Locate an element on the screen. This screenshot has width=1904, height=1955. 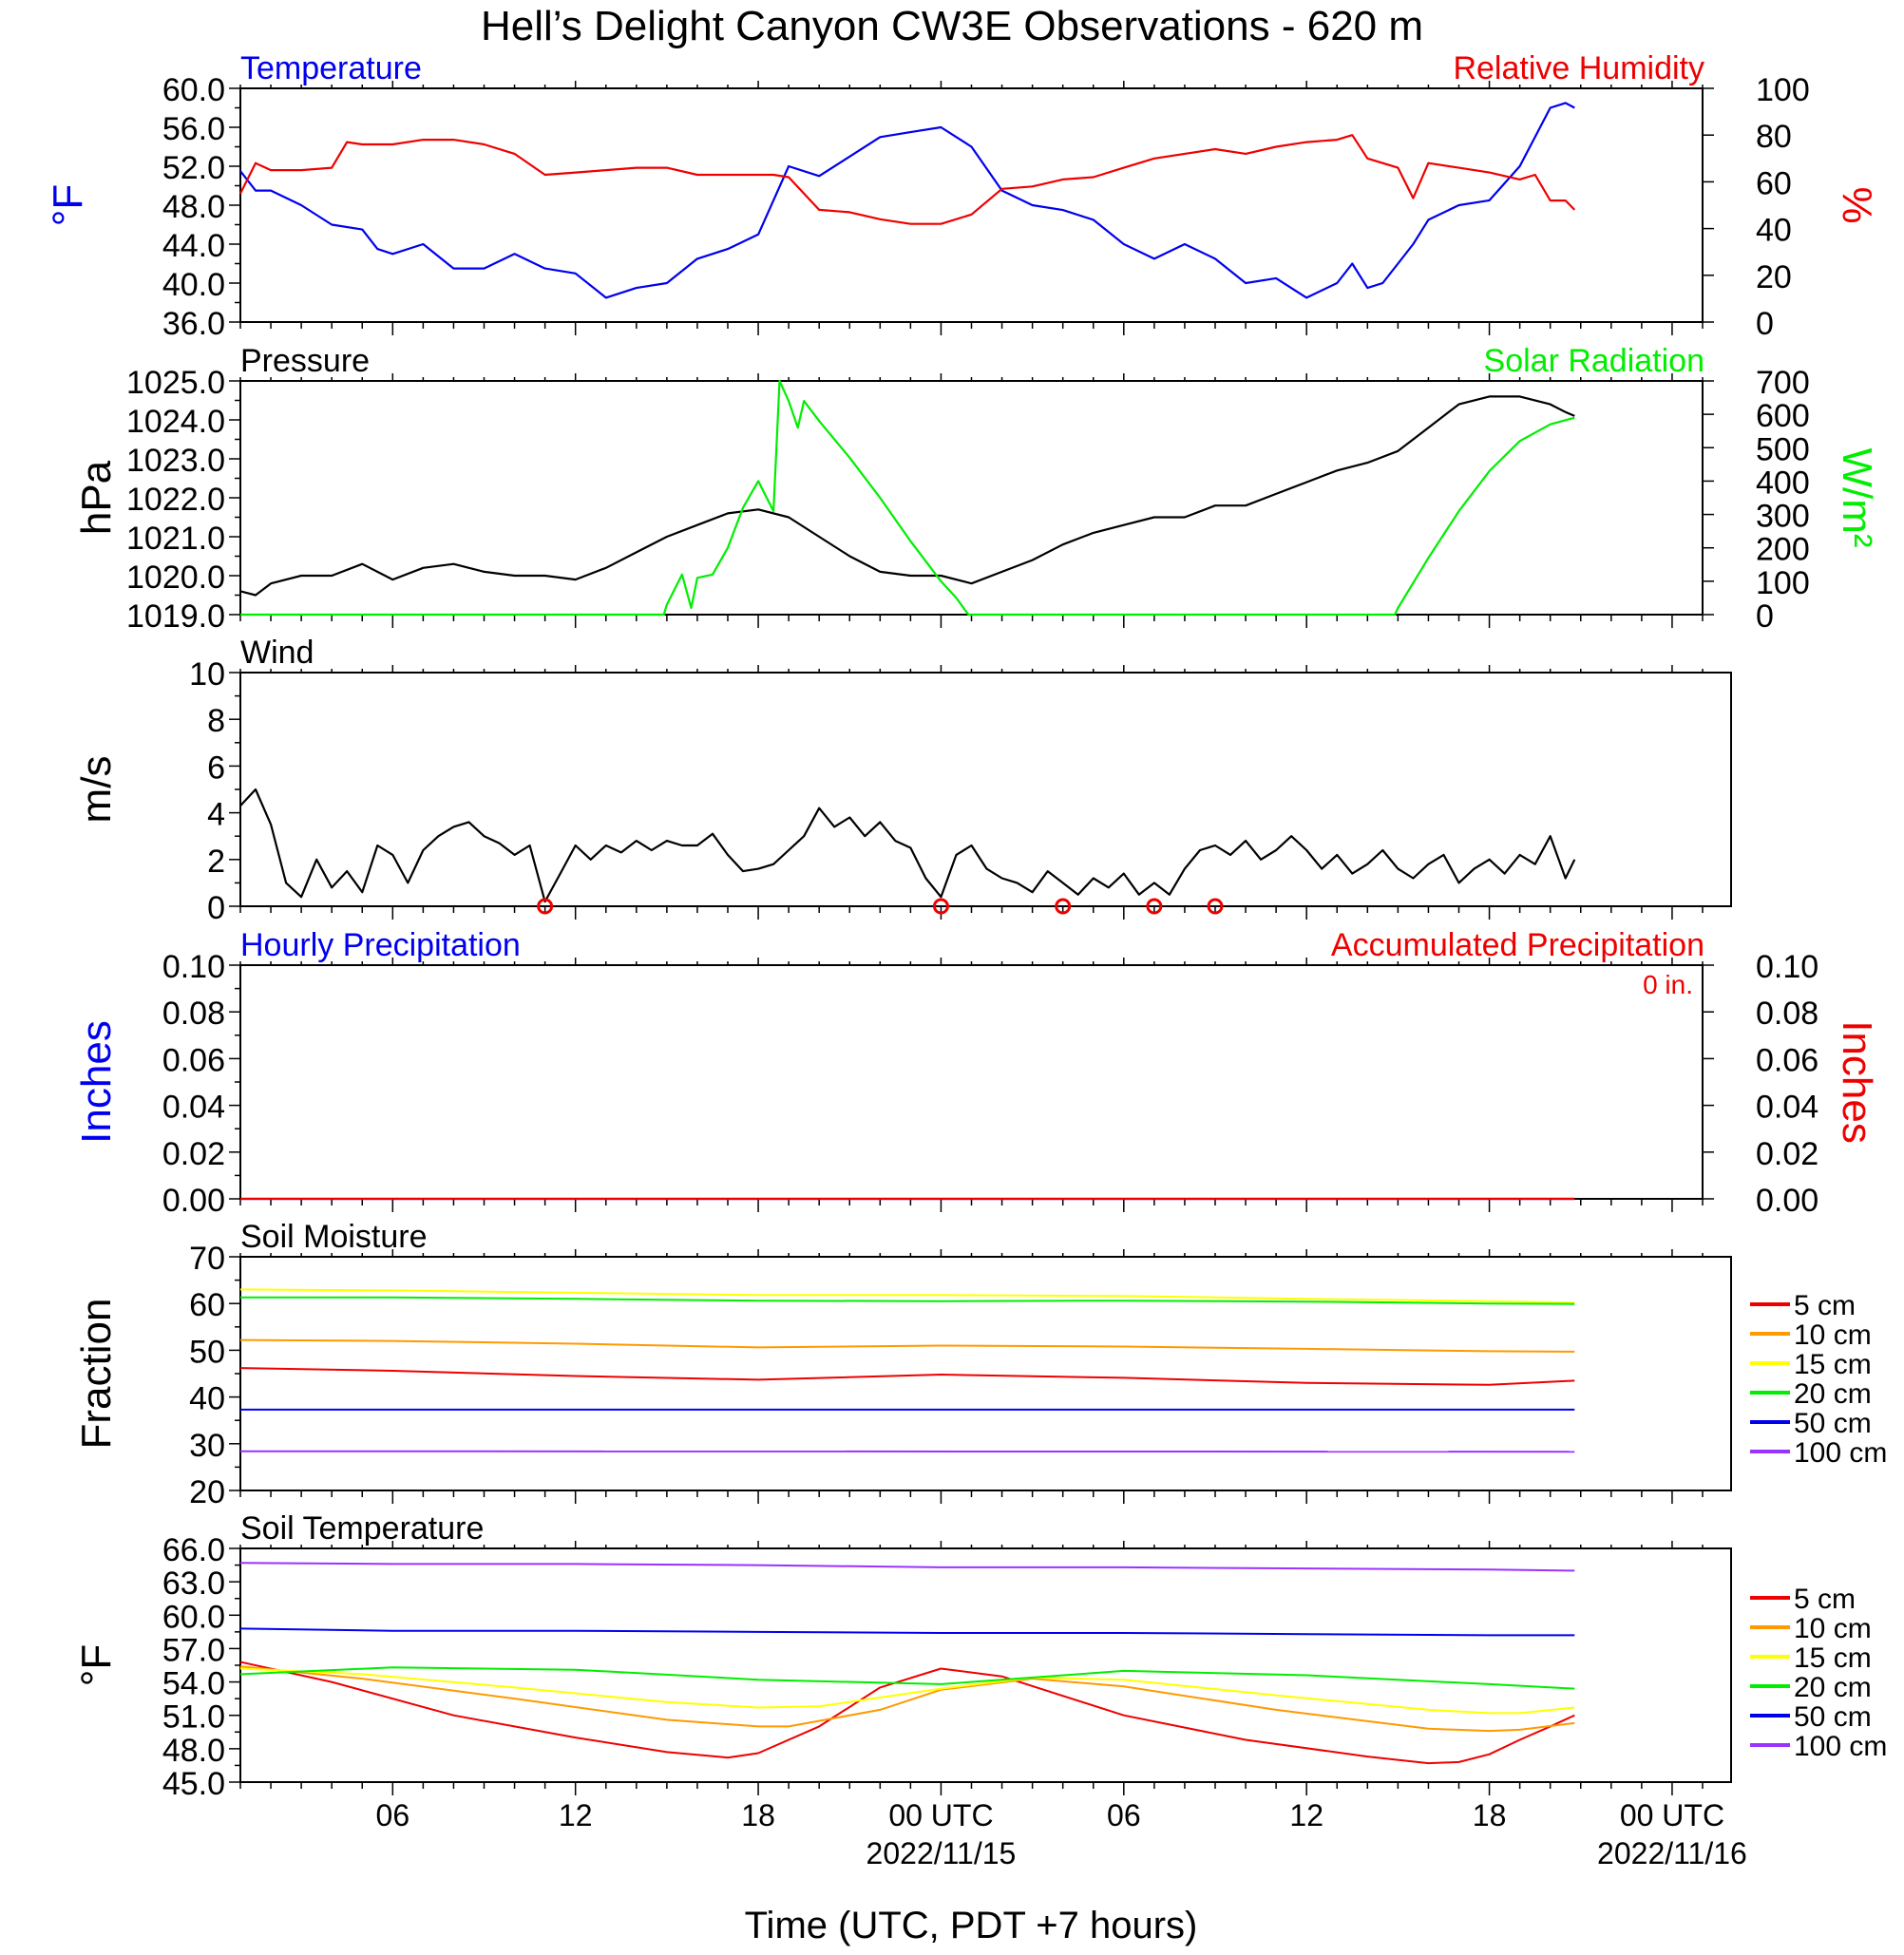
series-line-pressure is located at coordinates (907, 496).